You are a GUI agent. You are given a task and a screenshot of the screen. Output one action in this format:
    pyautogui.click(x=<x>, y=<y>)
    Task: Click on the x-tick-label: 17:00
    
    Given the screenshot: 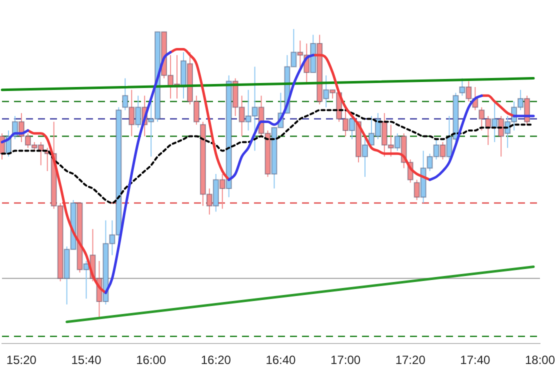 What is the action you would take?
    pyautogui.click(x=345, y=360)
    